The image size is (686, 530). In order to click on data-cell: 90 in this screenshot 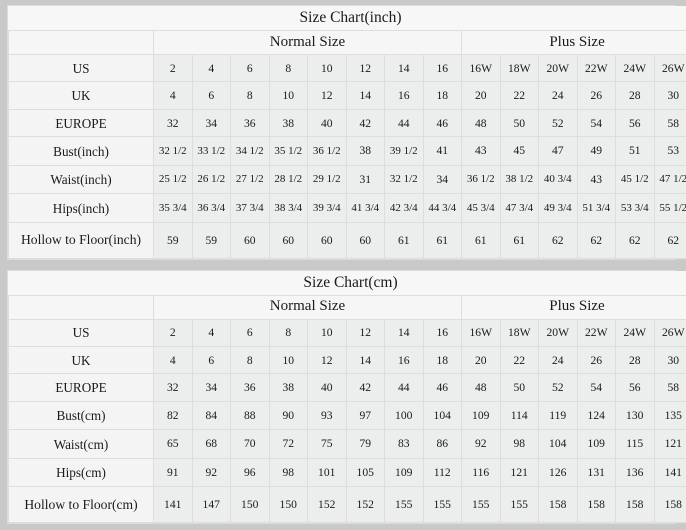, I will do `click(288, 415)`.